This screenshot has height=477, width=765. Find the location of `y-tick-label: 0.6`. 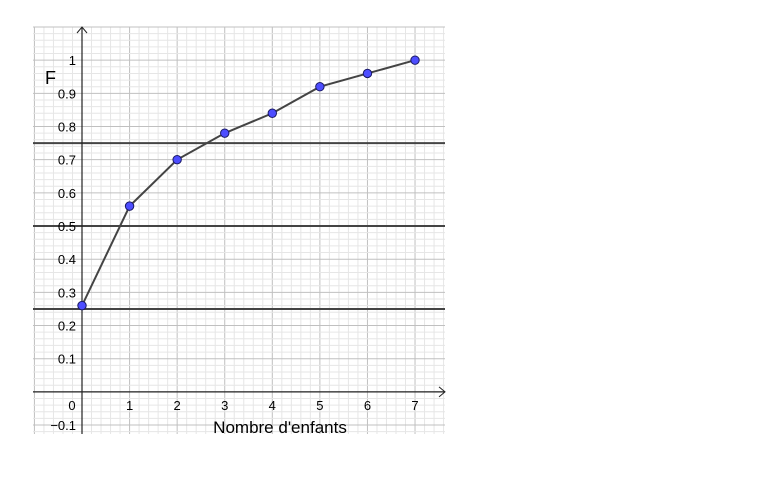

y-tick-label: 0.6 is located at coordinates (67, 193).